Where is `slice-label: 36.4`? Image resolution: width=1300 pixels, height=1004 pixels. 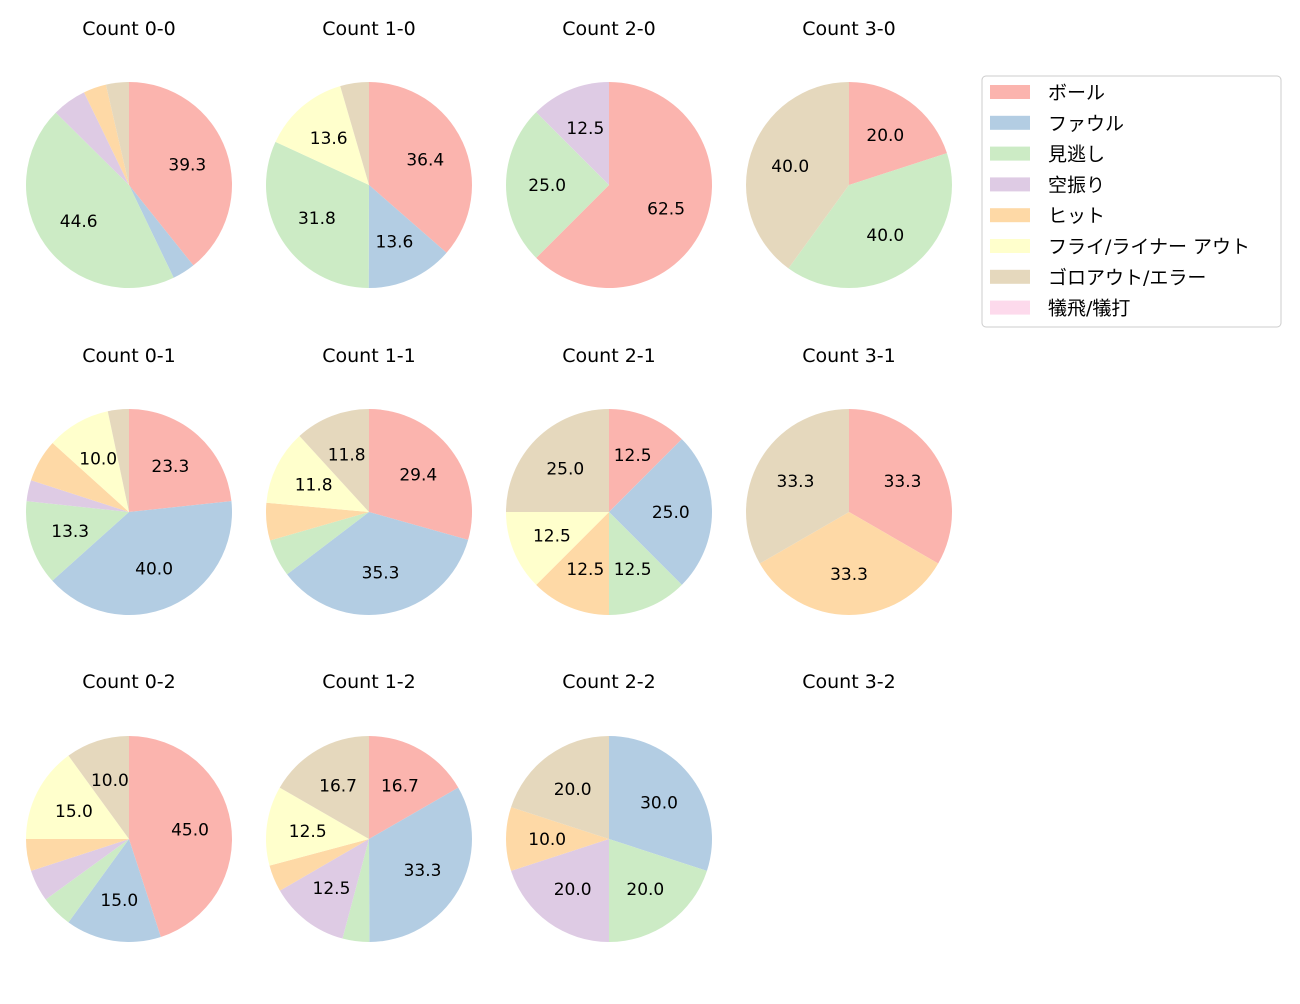 slice-label: 36.4 is located at coordinates (425, 160).